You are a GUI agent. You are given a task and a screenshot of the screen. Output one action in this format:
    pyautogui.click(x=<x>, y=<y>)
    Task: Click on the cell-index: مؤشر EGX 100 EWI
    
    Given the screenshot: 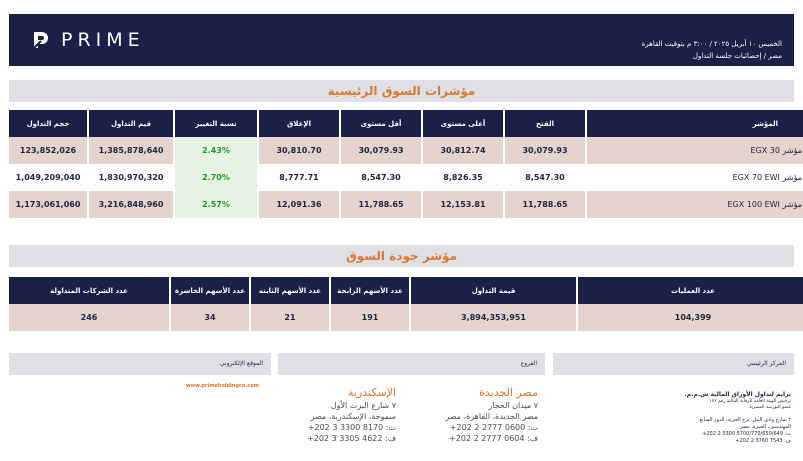 What is the action you would take?
    pyautogui.click(x=695, y=204)
    